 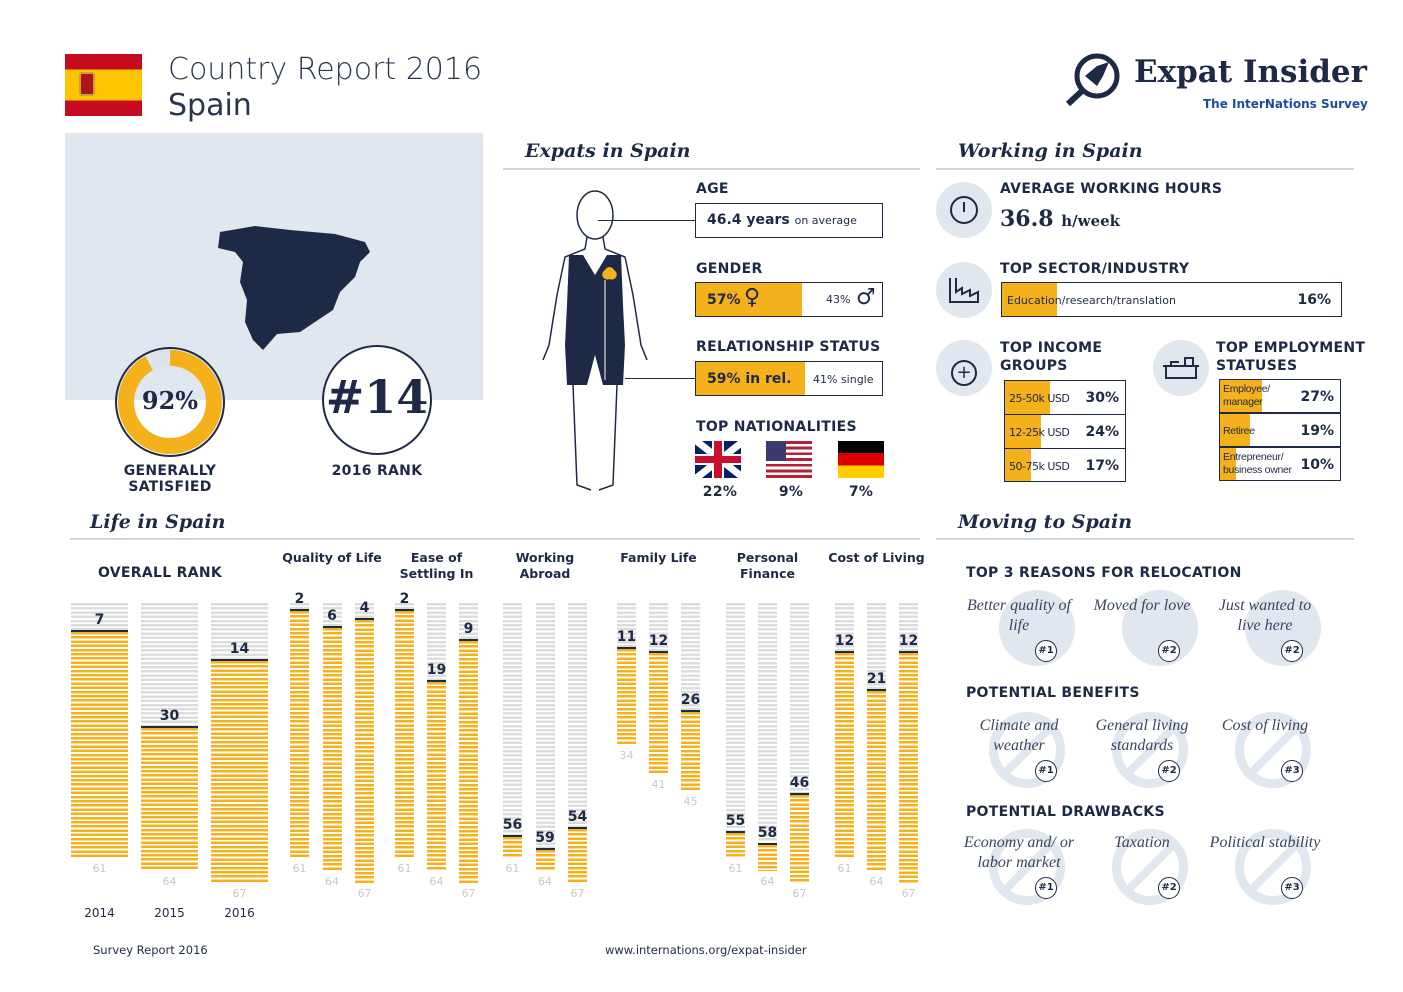 I want to click on rank-label: 14, so click(x=239, y=649).